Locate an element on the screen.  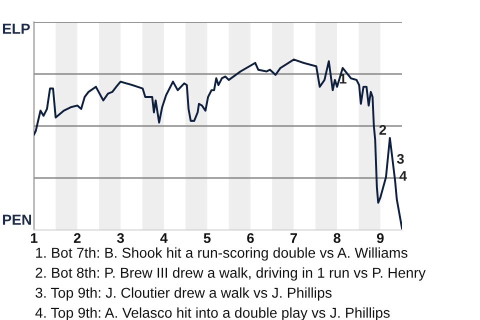
text: ELP is located at coordinates (16, 29).